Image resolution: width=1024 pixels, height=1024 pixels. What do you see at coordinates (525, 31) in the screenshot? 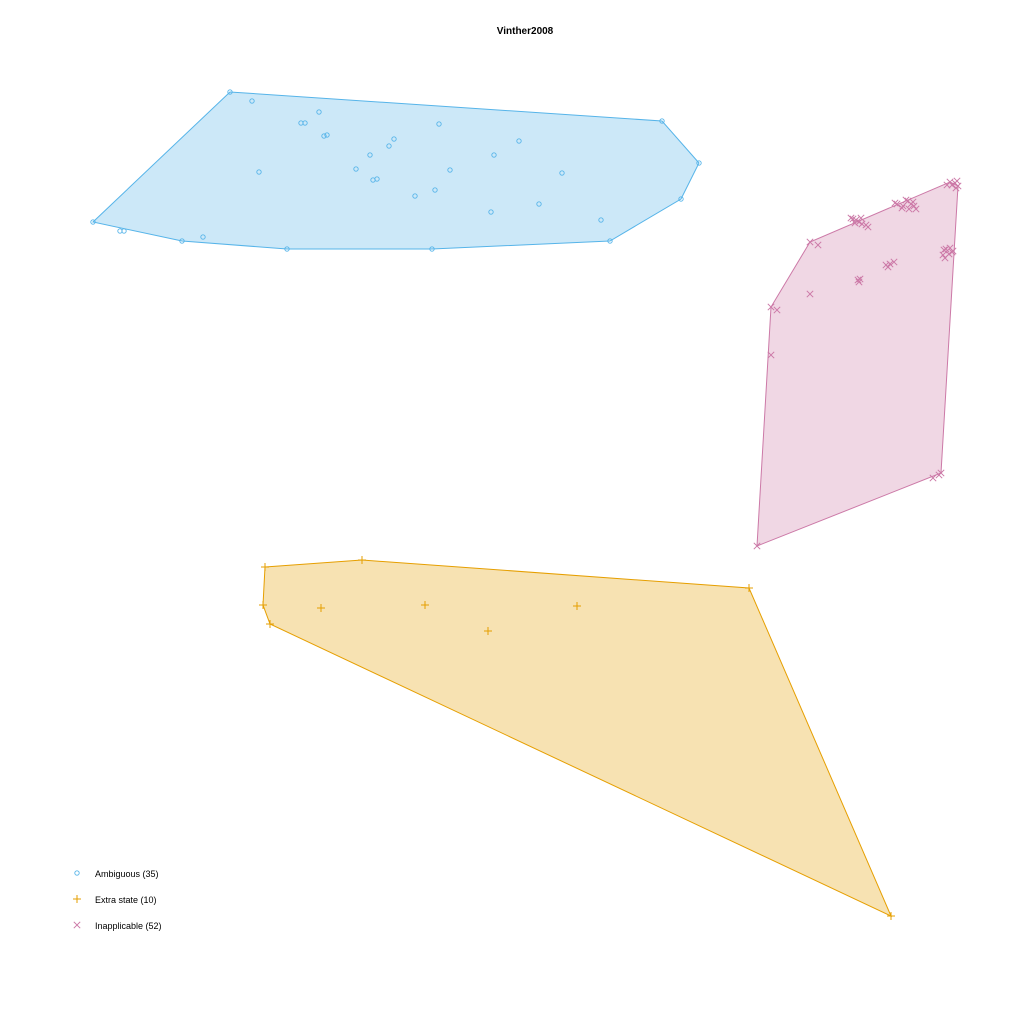
I see `chart-title: Vinther2008` at bounding box center [525, 31].